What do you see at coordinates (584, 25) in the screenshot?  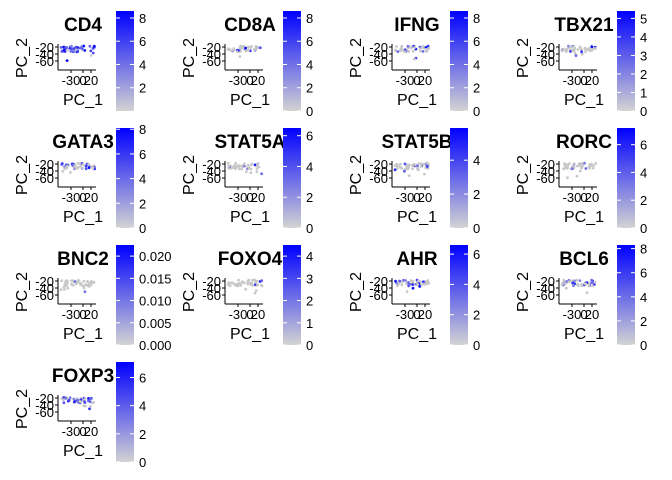 I see `panel-title: TBX21` at bounding box center [584, 25].